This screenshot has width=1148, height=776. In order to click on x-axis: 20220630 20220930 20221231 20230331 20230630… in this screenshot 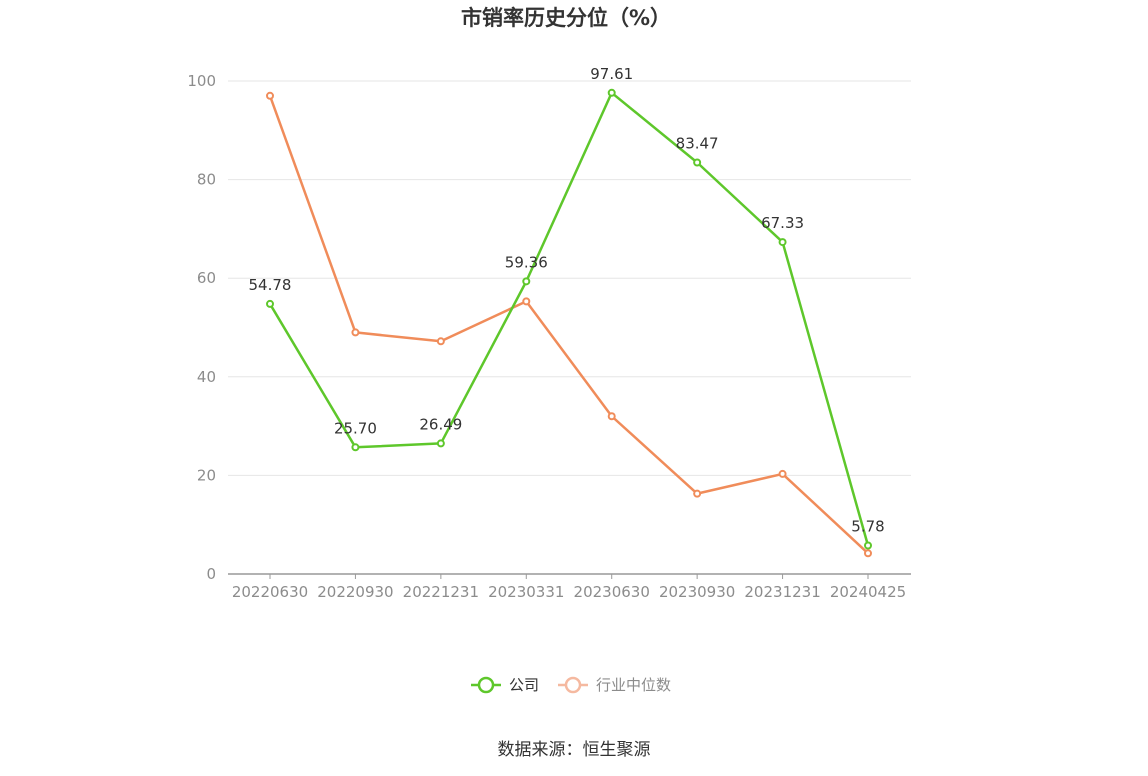, I will do `click(569, 587)`.